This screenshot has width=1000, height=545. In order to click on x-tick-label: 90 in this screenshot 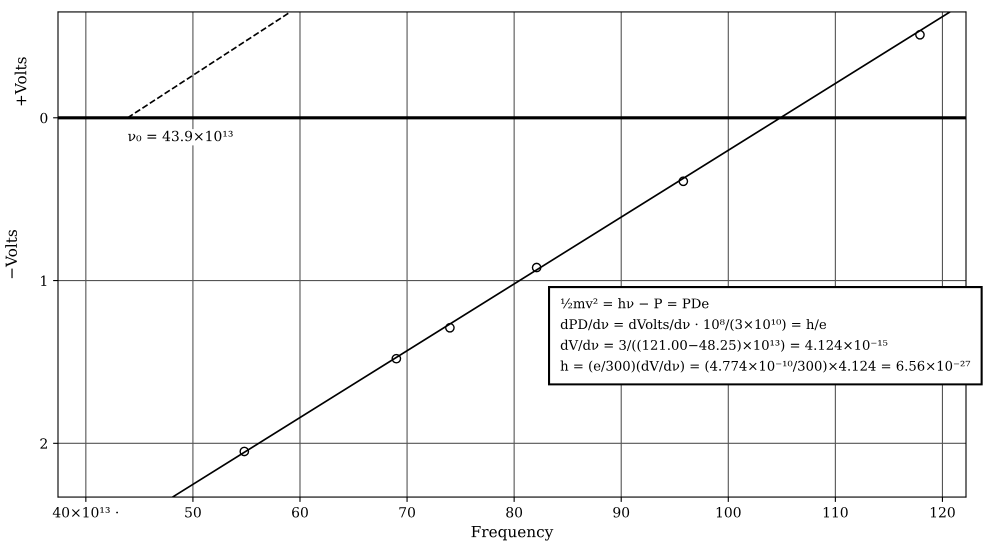, I will do `click(621, 512)`.